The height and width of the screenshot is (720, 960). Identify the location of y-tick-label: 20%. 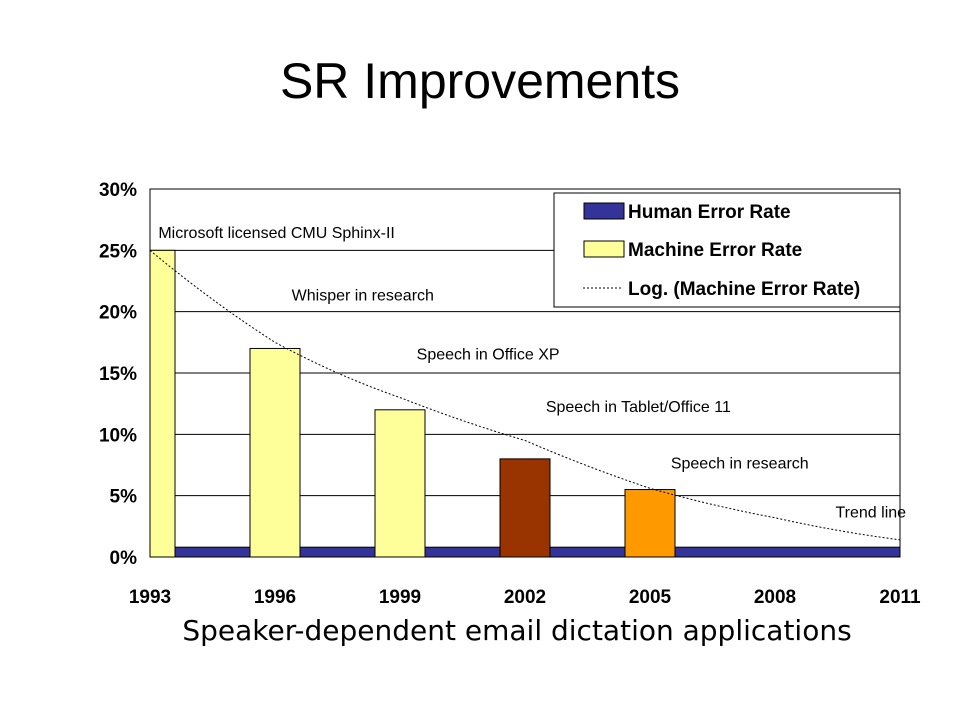
(118, 313).